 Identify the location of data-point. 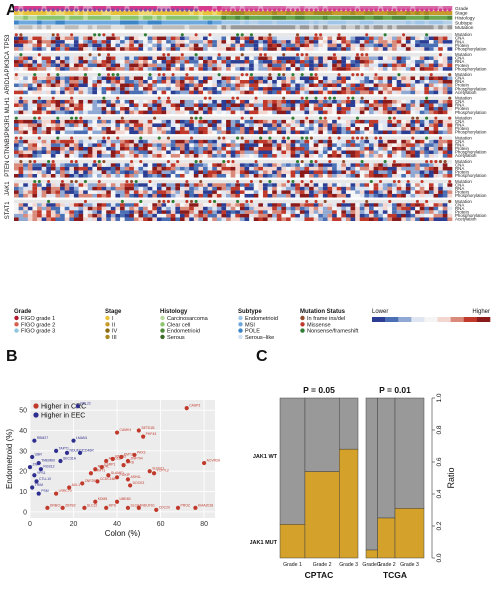
(178, 507).